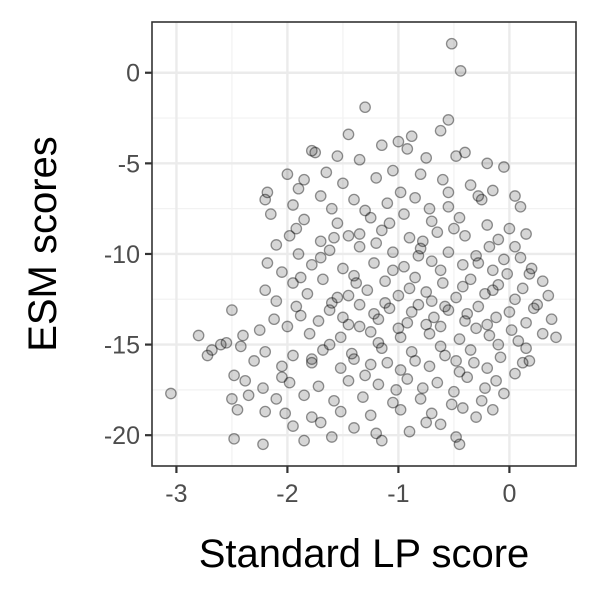  I want to click on x-tick-label: -2, so click(287, 494).